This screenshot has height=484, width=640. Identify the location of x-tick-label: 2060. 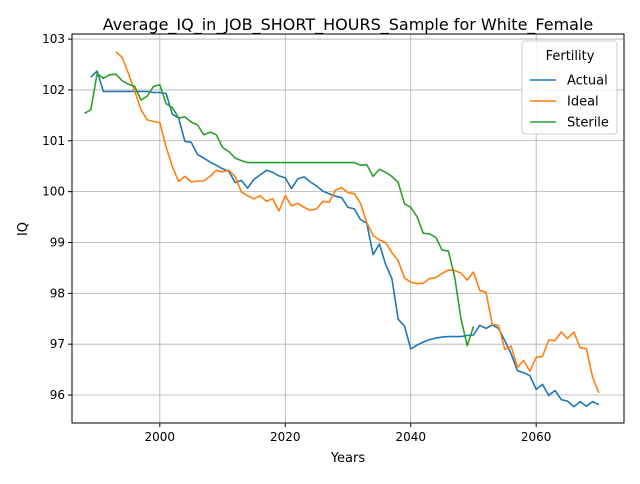
(536, 437).